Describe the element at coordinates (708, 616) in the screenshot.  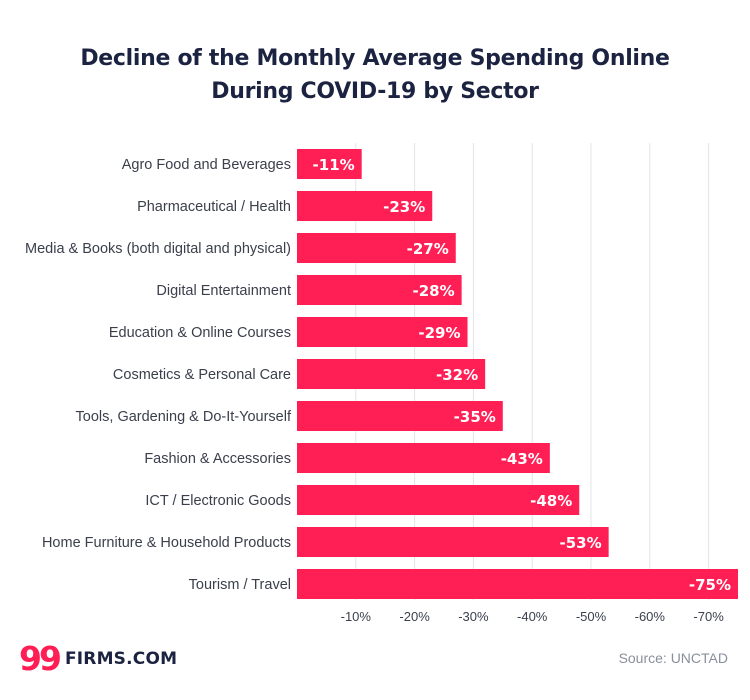
I see `x-tick-label: -70%` at that location.